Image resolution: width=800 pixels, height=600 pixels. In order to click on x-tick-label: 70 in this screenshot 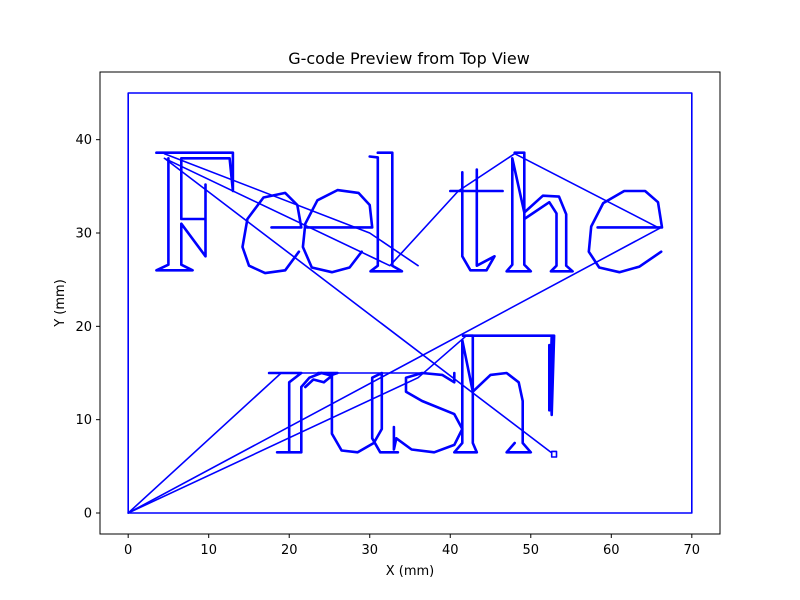, I will do `click(692, 550)`.